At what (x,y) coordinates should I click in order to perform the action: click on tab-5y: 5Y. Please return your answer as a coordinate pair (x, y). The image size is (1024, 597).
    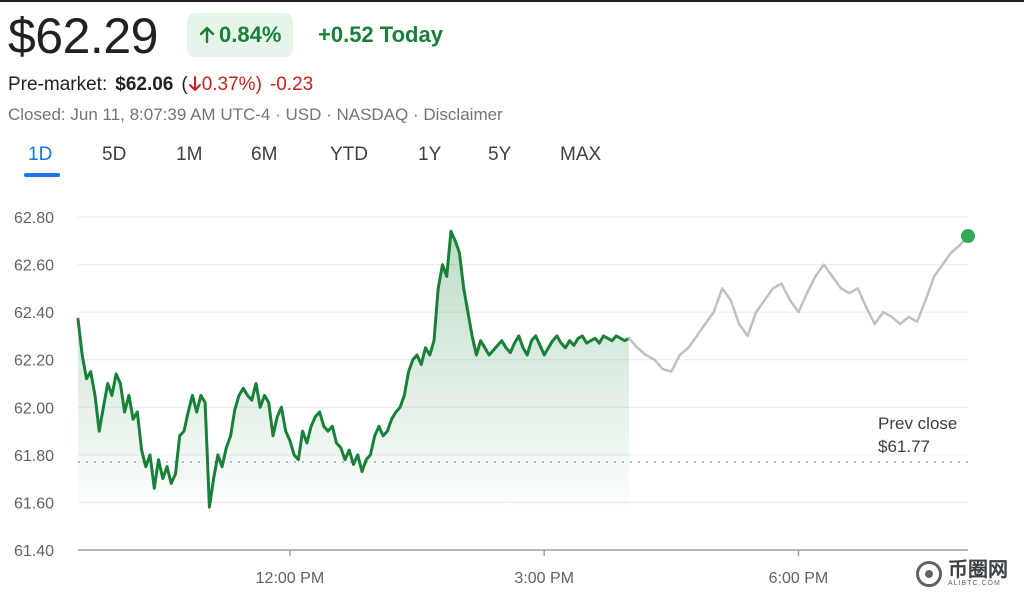
    Looking at the image, I should click on (500, 154).